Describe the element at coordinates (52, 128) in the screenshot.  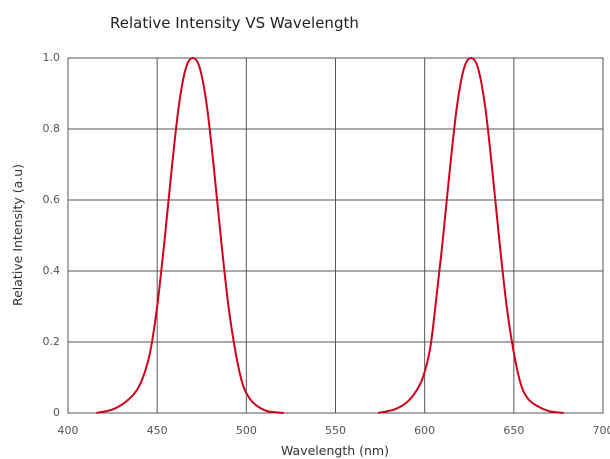
I see `y-tick-label: 0.8` at that location.